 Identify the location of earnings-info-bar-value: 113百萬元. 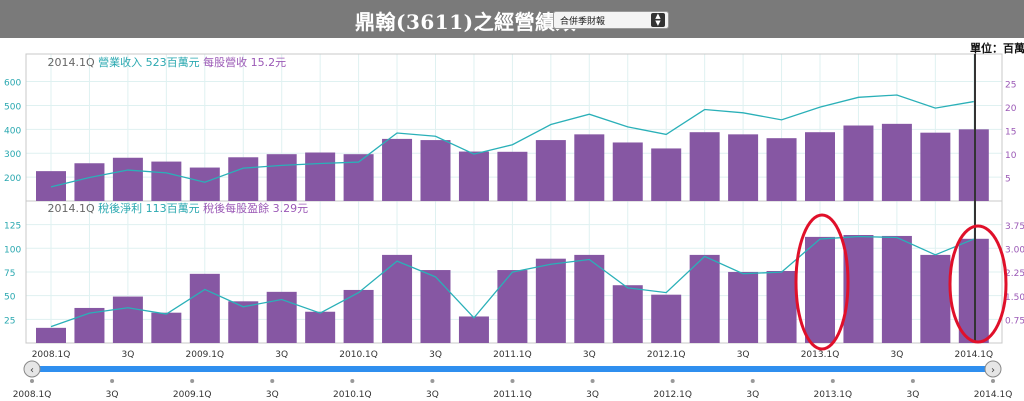
(173, 208).